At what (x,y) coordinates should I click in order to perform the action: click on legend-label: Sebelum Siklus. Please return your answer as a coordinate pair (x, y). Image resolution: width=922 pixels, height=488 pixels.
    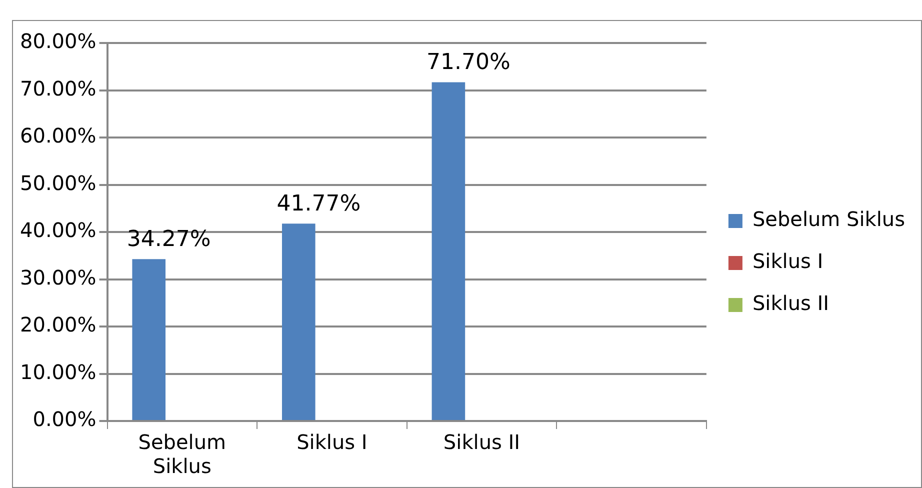
    Looking at the image, I should click on (829, 219).